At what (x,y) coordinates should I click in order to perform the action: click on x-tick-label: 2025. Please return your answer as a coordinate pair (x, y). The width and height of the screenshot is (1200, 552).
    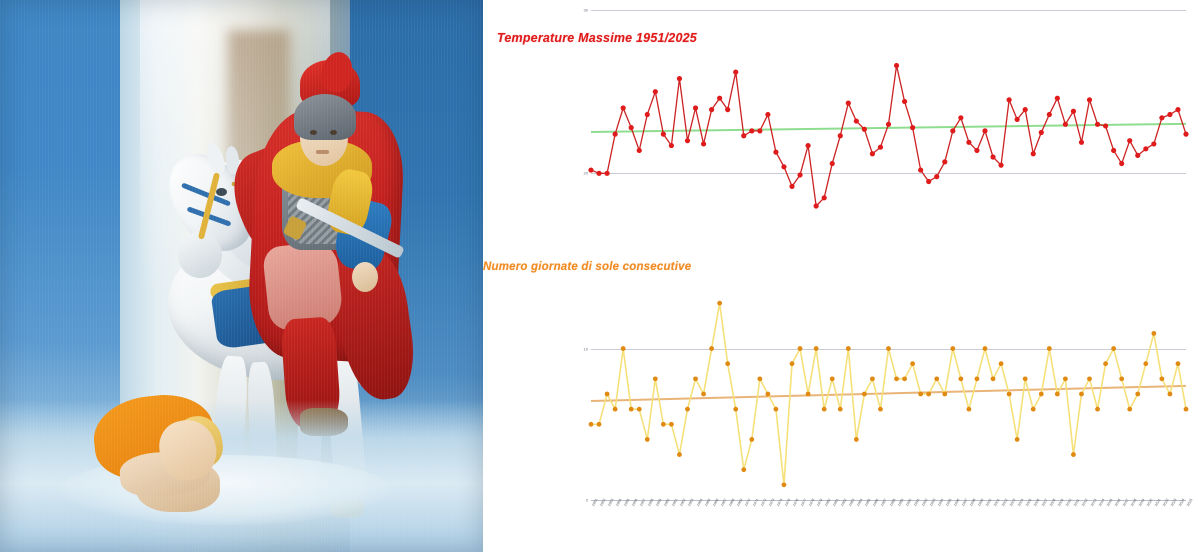
    Looking at the image, I should click on (1190, 502).